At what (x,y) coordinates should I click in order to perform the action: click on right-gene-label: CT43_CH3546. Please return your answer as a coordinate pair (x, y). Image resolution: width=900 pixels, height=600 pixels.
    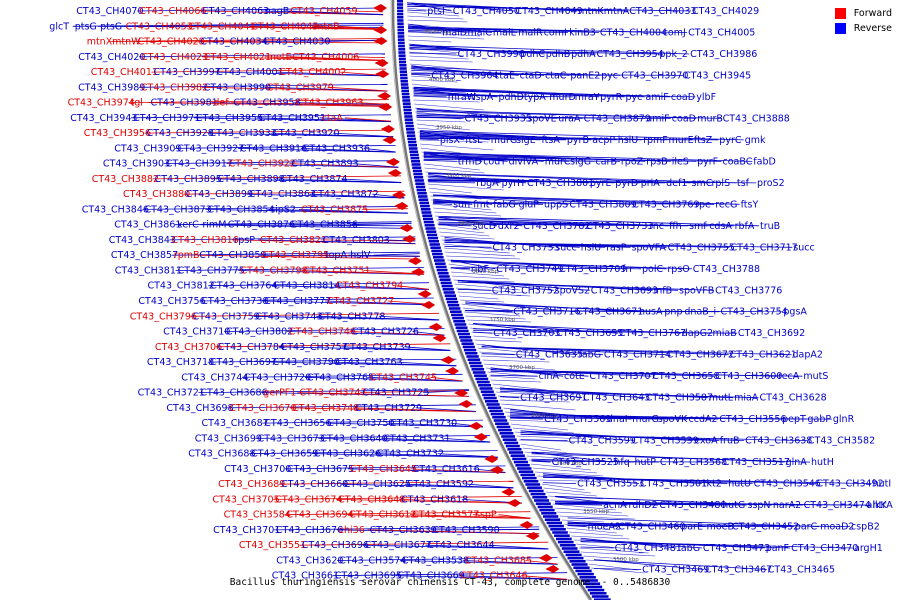
    Looking at the image, I should click on (787, 484).